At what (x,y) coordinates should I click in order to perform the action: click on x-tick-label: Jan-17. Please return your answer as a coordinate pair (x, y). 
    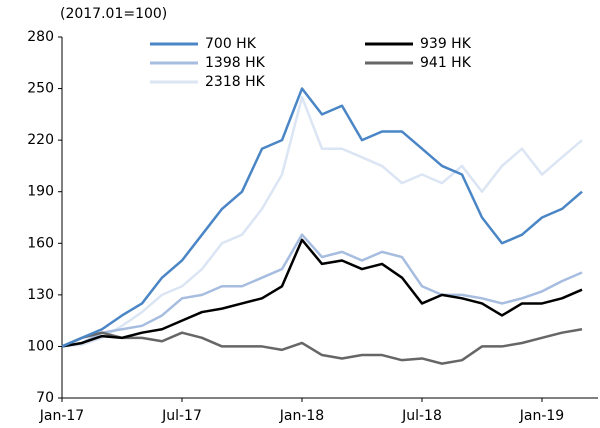
    Looking at the image, I should click on (61, 416).